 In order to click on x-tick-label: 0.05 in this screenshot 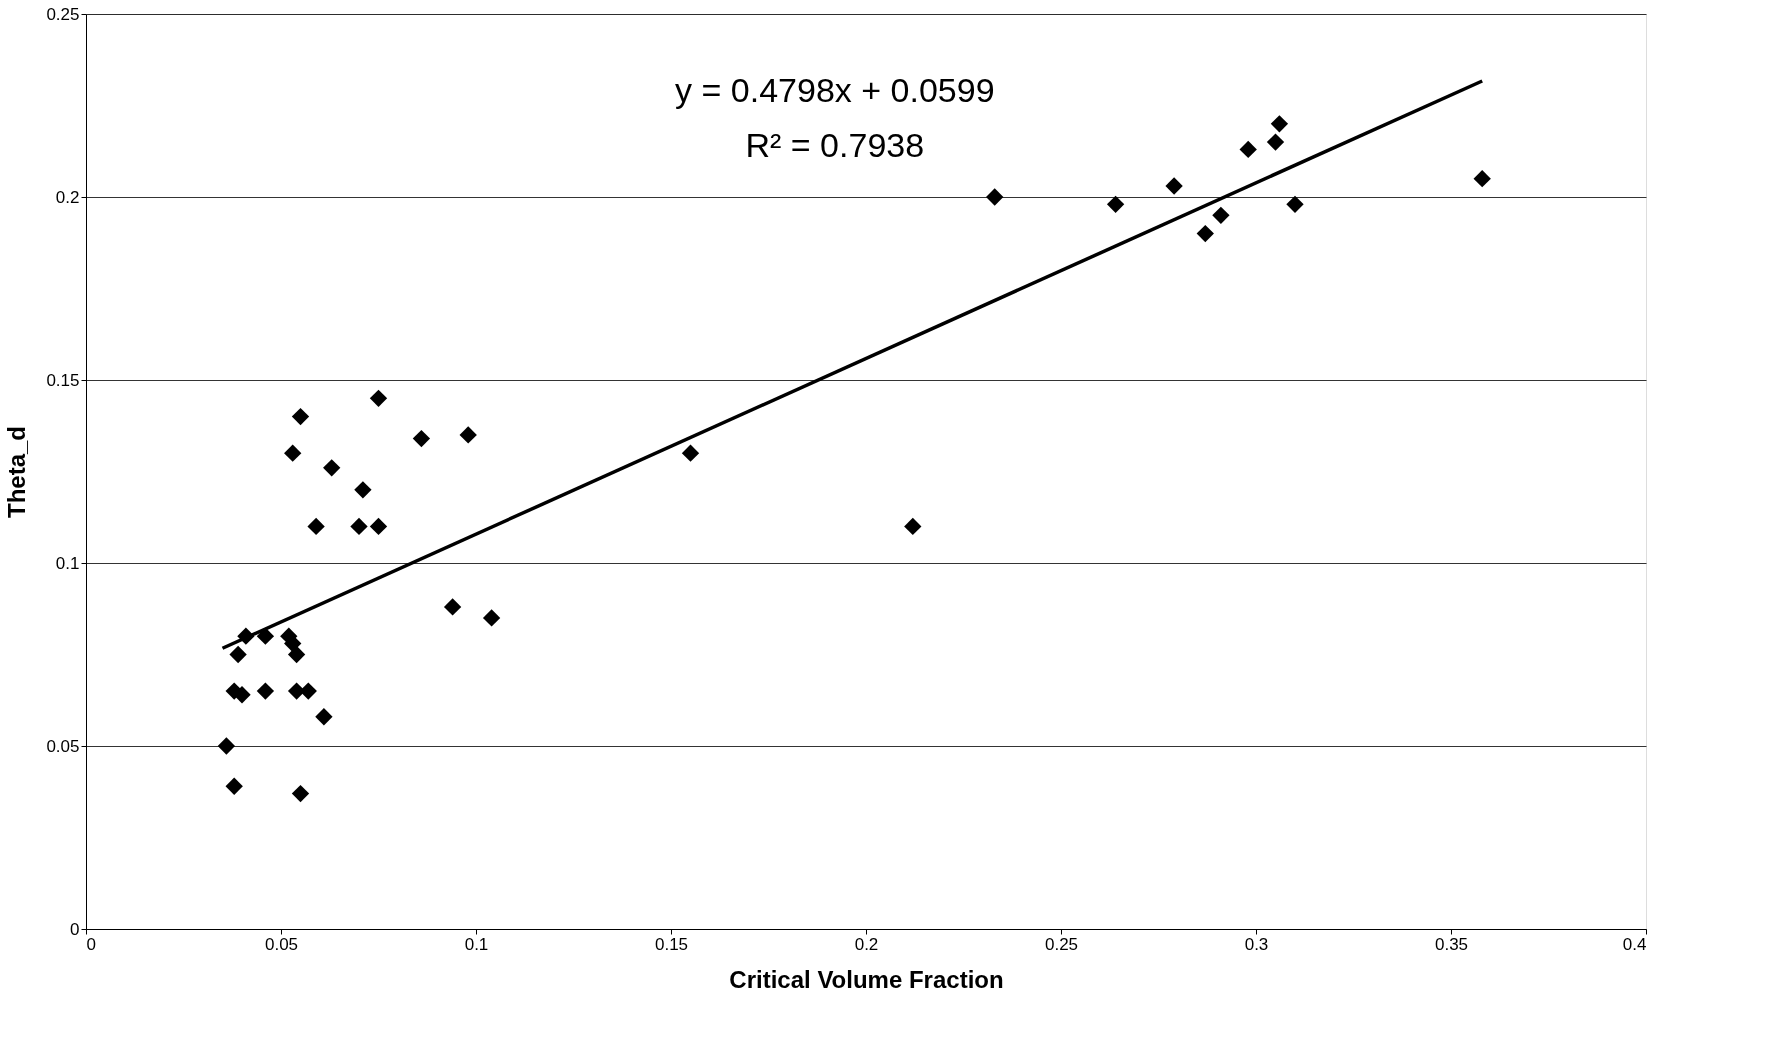, I will do `click(281, 944)`.